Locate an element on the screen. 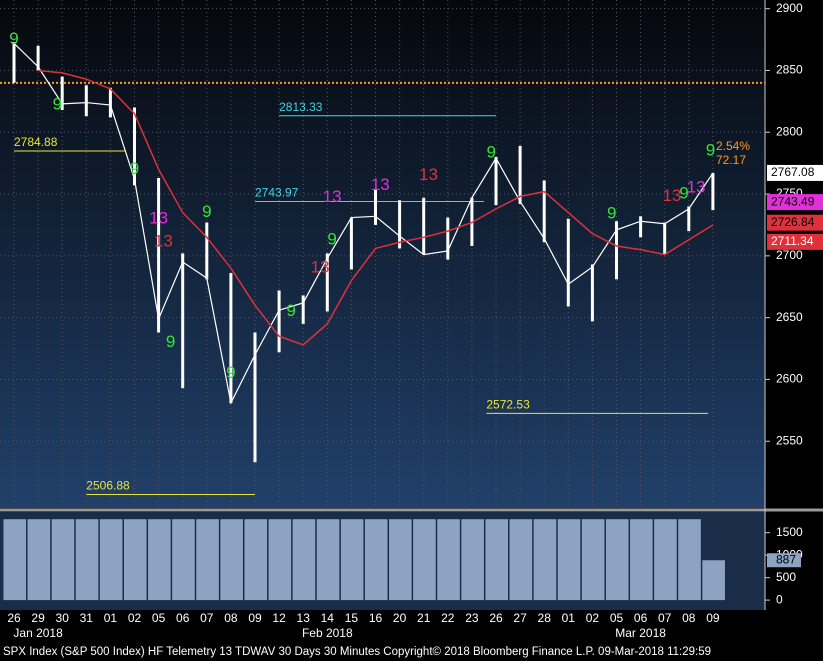  x-tick-label: 02 is located at coordinates (593, 618).